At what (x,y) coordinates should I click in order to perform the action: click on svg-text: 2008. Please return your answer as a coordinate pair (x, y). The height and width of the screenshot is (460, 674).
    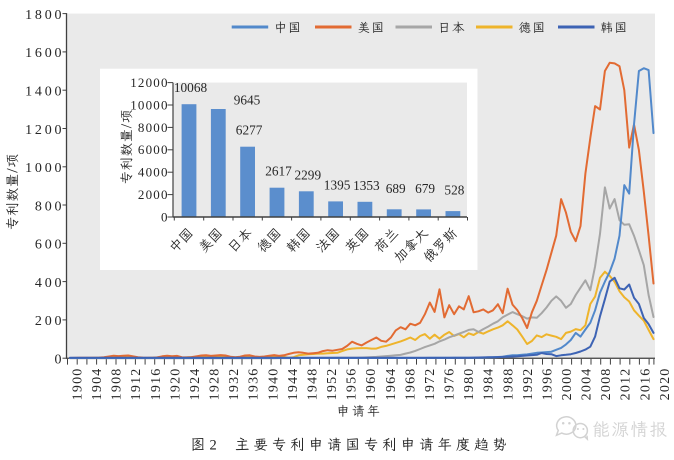
    Looking at the image, I should click on (606, 384).